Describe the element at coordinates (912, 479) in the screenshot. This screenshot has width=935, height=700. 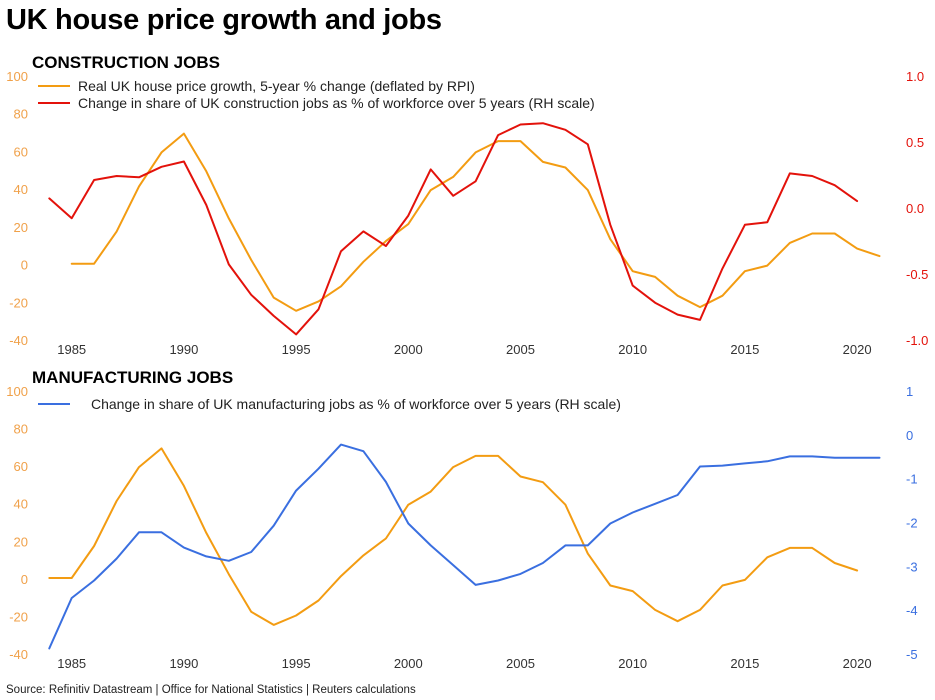
I see `manufacturing-right-tick-label: -1` at that location.